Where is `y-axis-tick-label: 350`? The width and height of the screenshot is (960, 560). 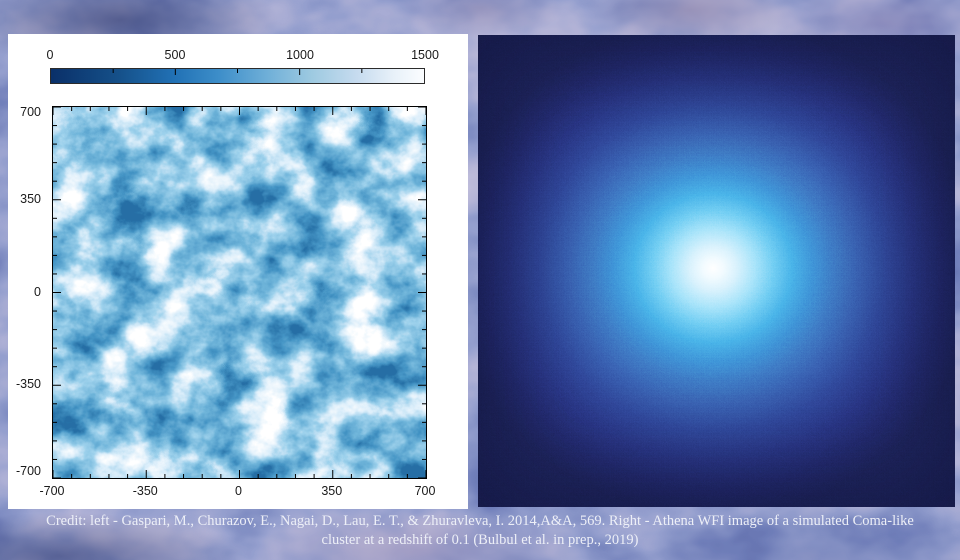 y-axis-tick-label: 350 is located at coordinates (30, 198).